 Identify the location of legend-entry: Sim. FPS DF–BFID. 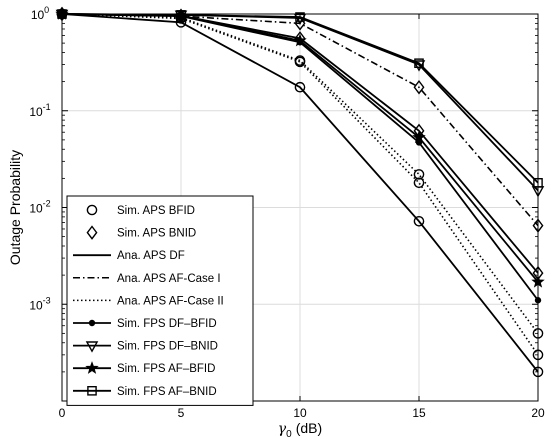
(145, 324).